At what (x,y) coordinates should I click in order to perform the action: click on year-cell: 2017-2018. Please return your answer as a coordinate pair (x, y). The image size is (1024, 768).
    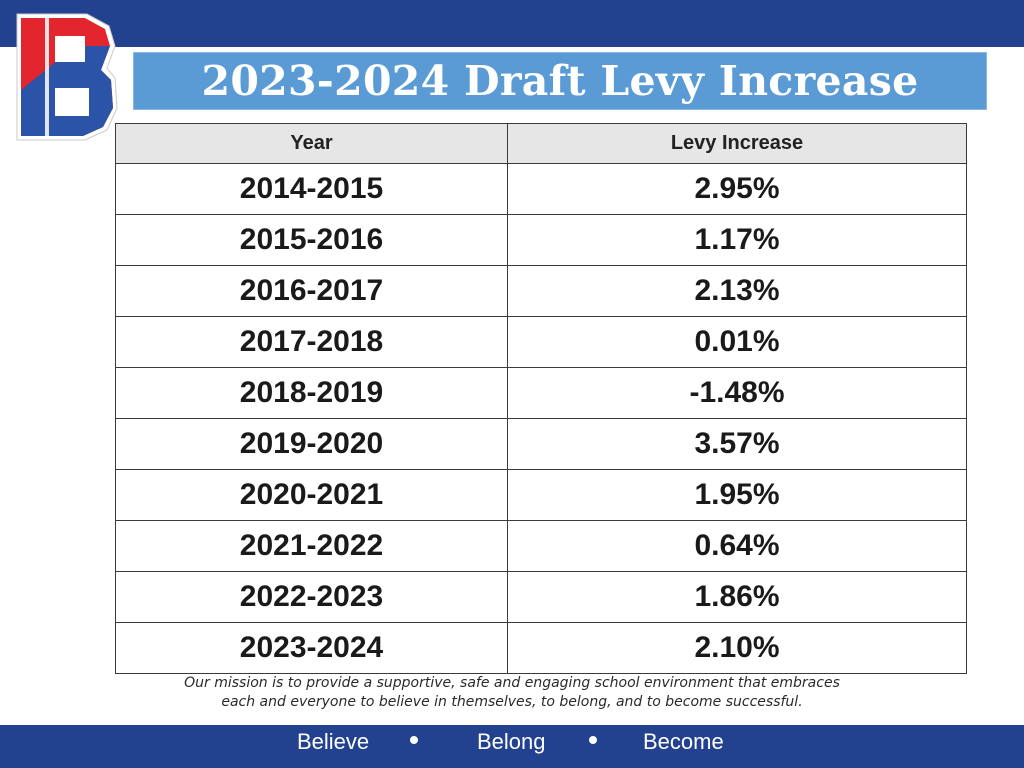
    Looking at the image, I should click on (311, 342).